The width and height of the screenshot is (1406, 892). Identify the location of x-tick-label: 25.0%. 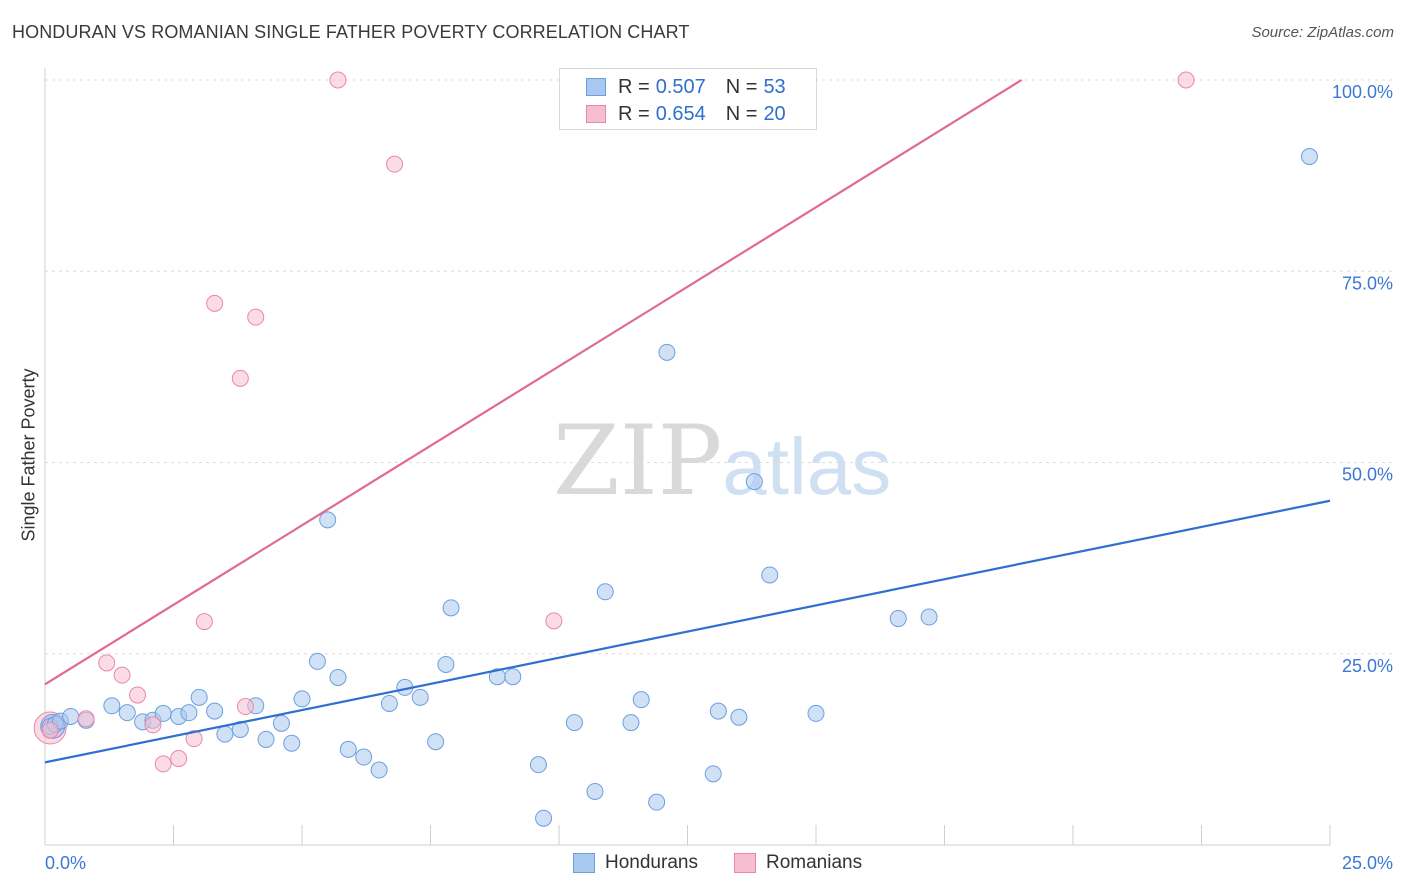
(1367, 863).